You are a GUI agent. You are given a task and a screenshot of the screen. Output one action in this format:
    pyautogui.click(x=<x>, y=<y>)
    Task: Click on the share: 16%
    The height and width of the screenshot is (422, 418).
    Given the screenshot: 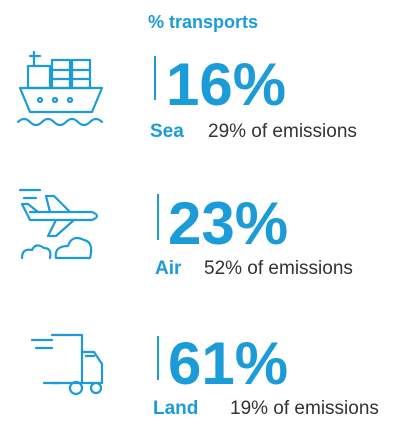 What is the action you would take?
    pyautogui.click(x=226, y=84)
    